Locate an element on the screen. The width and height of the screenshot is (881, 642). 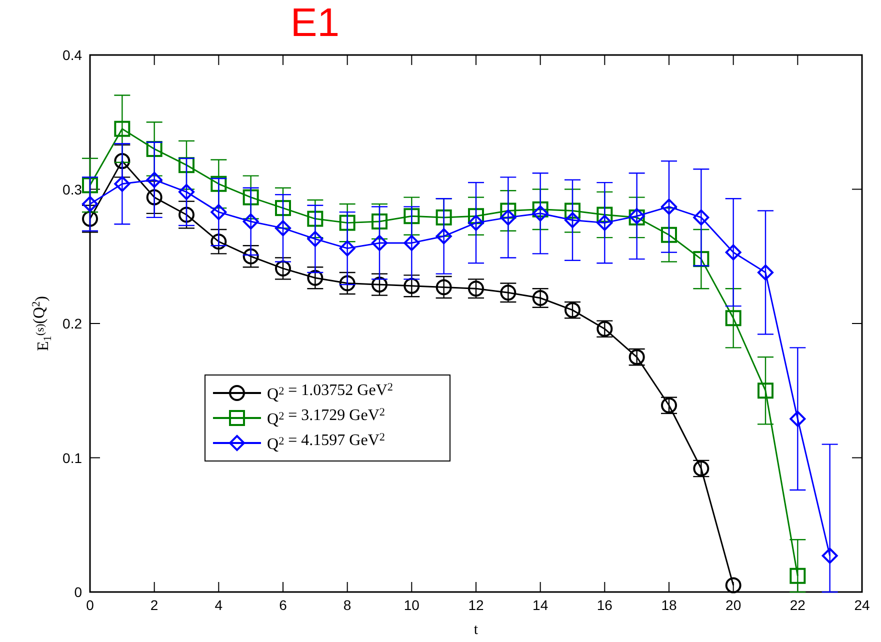
x-tick-label: 12 is located at coordinates (476, 605).